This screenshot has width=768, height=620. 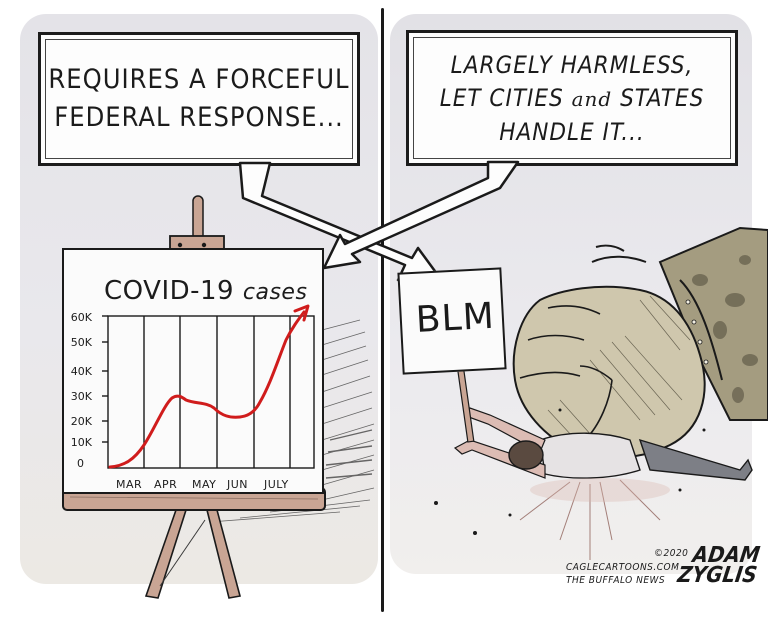 What do you see at coordinates (81, 442) in the screenshot?
I see `y-tick-label: 10K` at bounding box center [81, 442].